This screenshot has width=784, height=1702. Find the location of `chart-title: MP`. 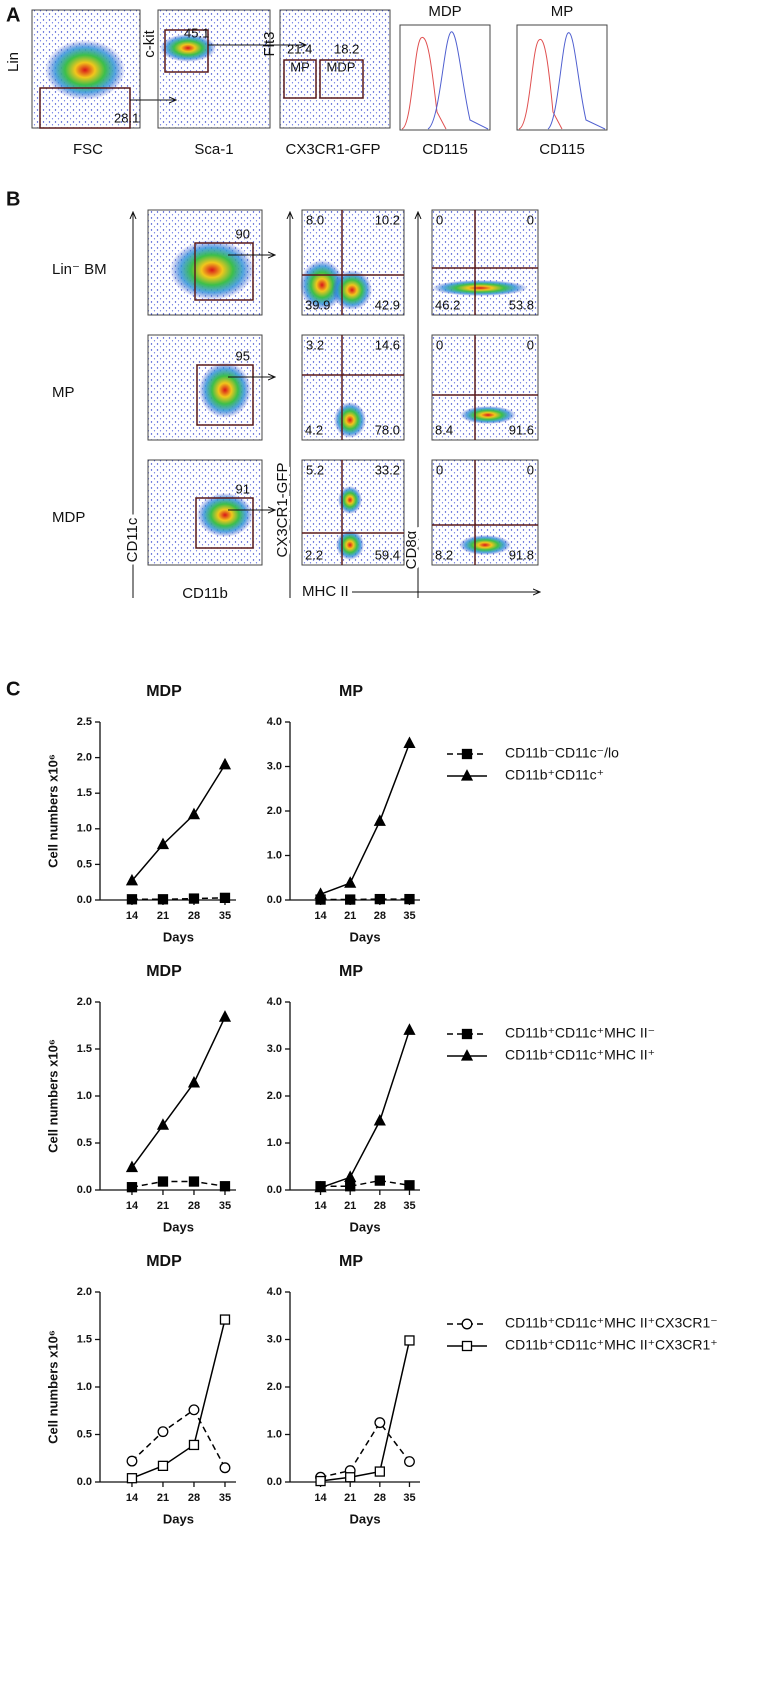

chart-title: MP is located at coordinates (351, 1261).